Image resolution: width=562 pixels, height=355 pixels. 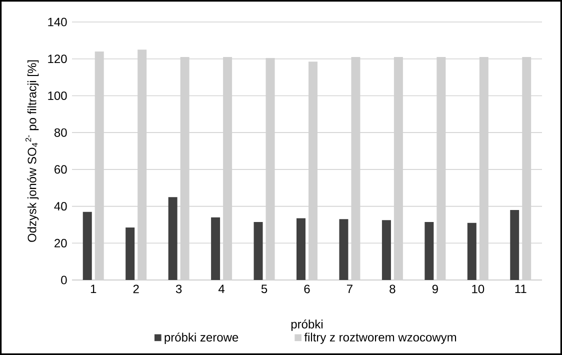 I want to click on y-tick-label: 80, so click(x=60, y=132).